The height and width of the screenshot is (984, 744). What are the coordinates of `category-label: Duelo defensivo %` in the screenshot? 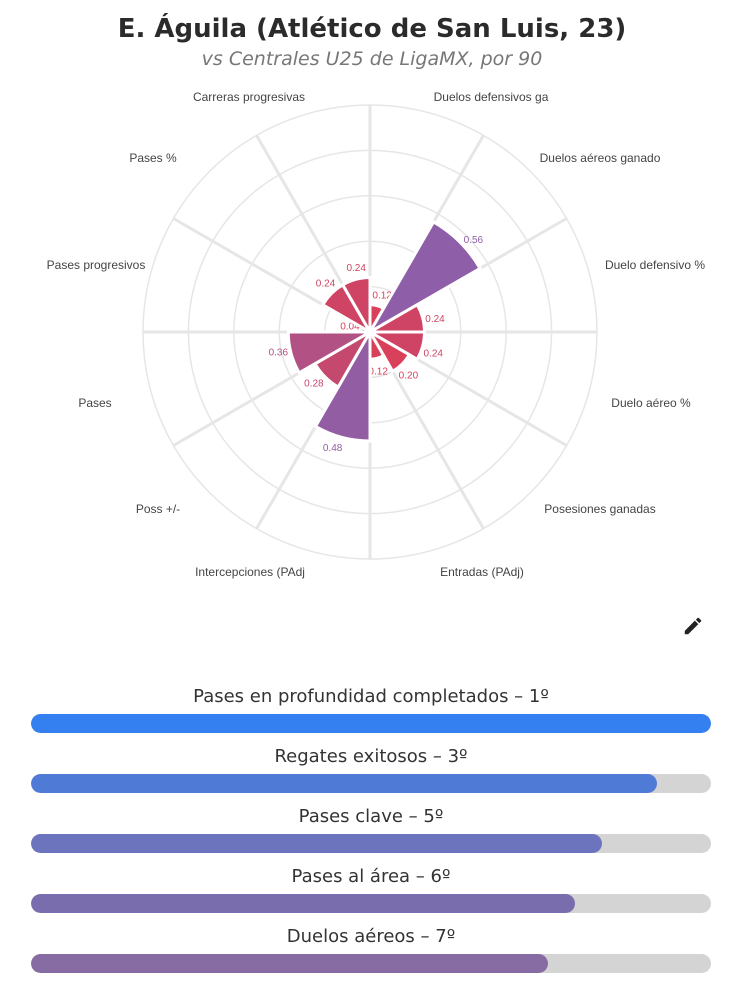 It's located at (655, 265).